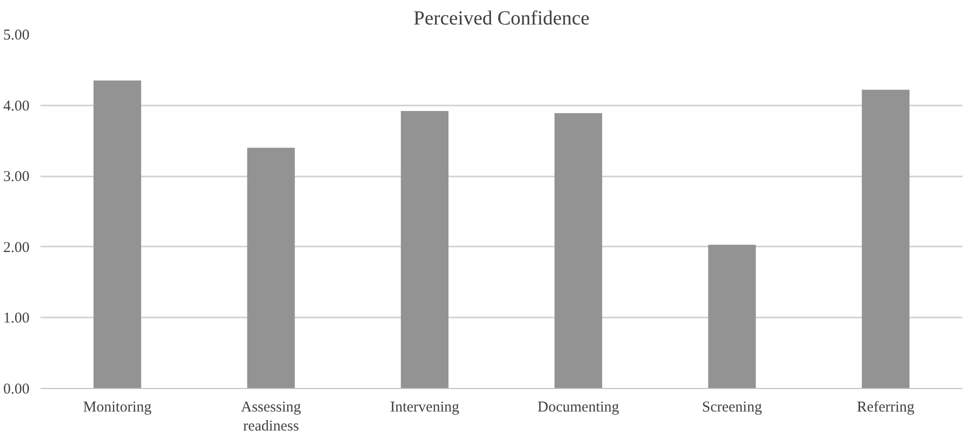 The height and width of the screenshot is (437, 977). Describe the element at coordinates (16, 106) in the screenshot. I see `y-tick-label: 4.00` at that location.